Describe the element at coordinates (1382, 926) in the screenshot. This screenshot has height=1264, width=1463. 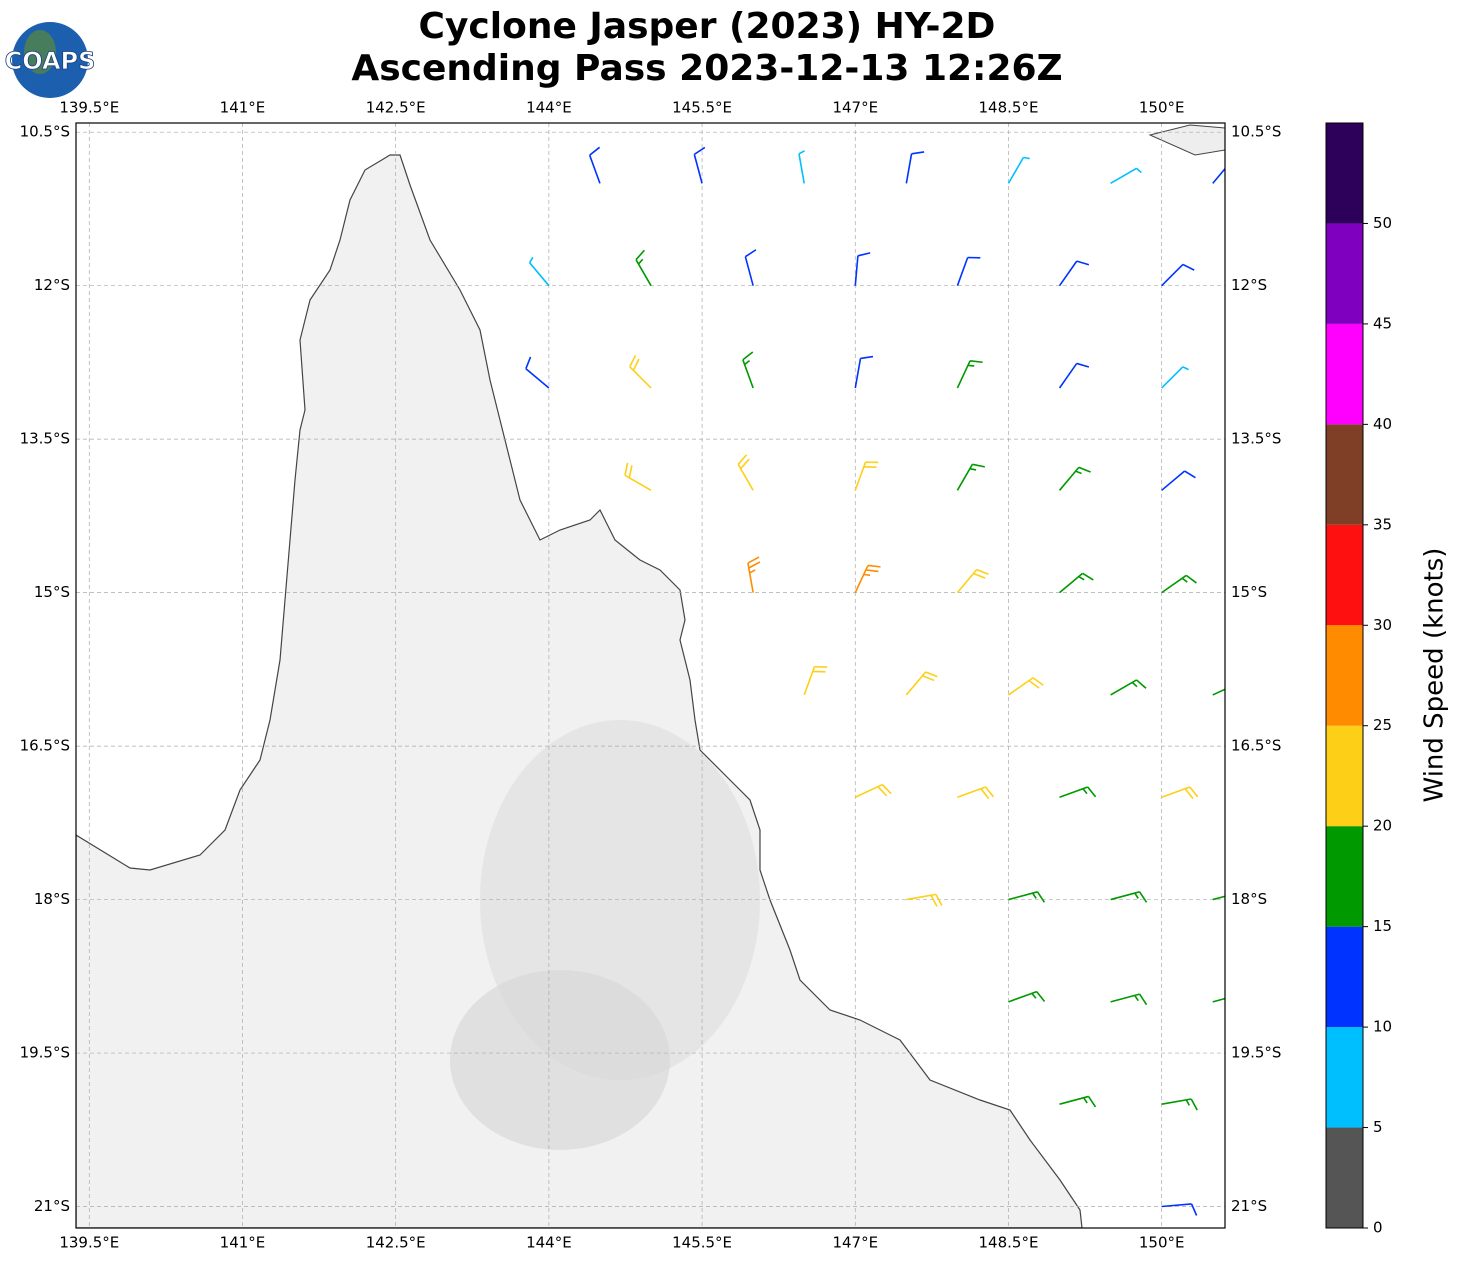
I see `colorbar-tick-label: 15` at that location.